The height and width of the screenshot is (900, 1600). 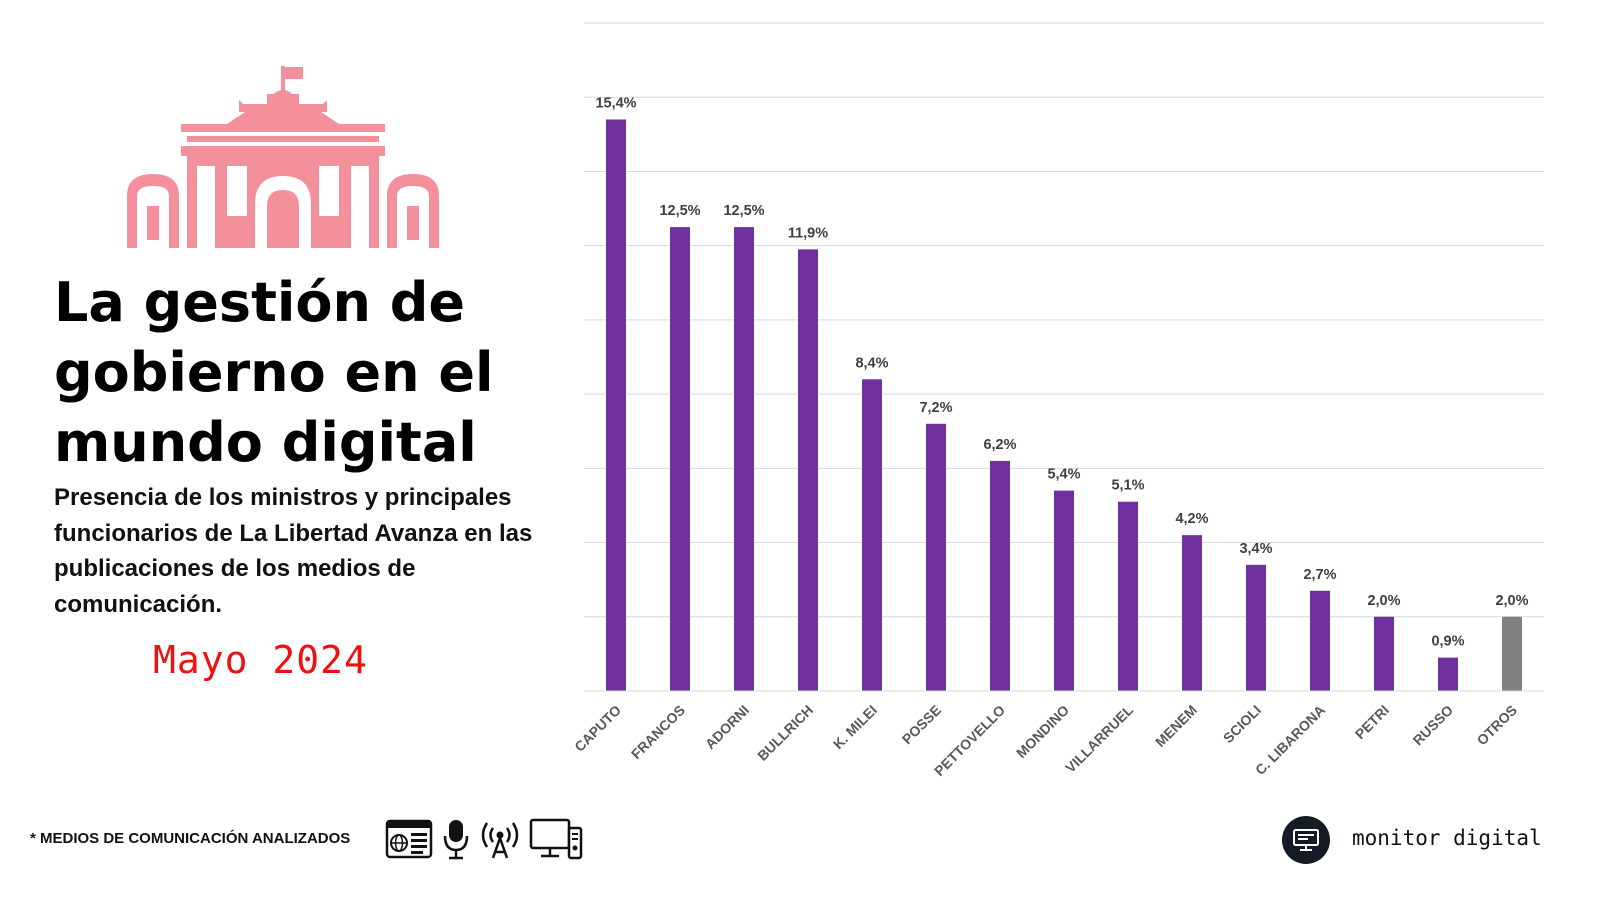 What do you see at coordinates (1042, 731) in the screenshot?
I see `x-tick-label: MONDINO` at bounding box center [1042, 731].